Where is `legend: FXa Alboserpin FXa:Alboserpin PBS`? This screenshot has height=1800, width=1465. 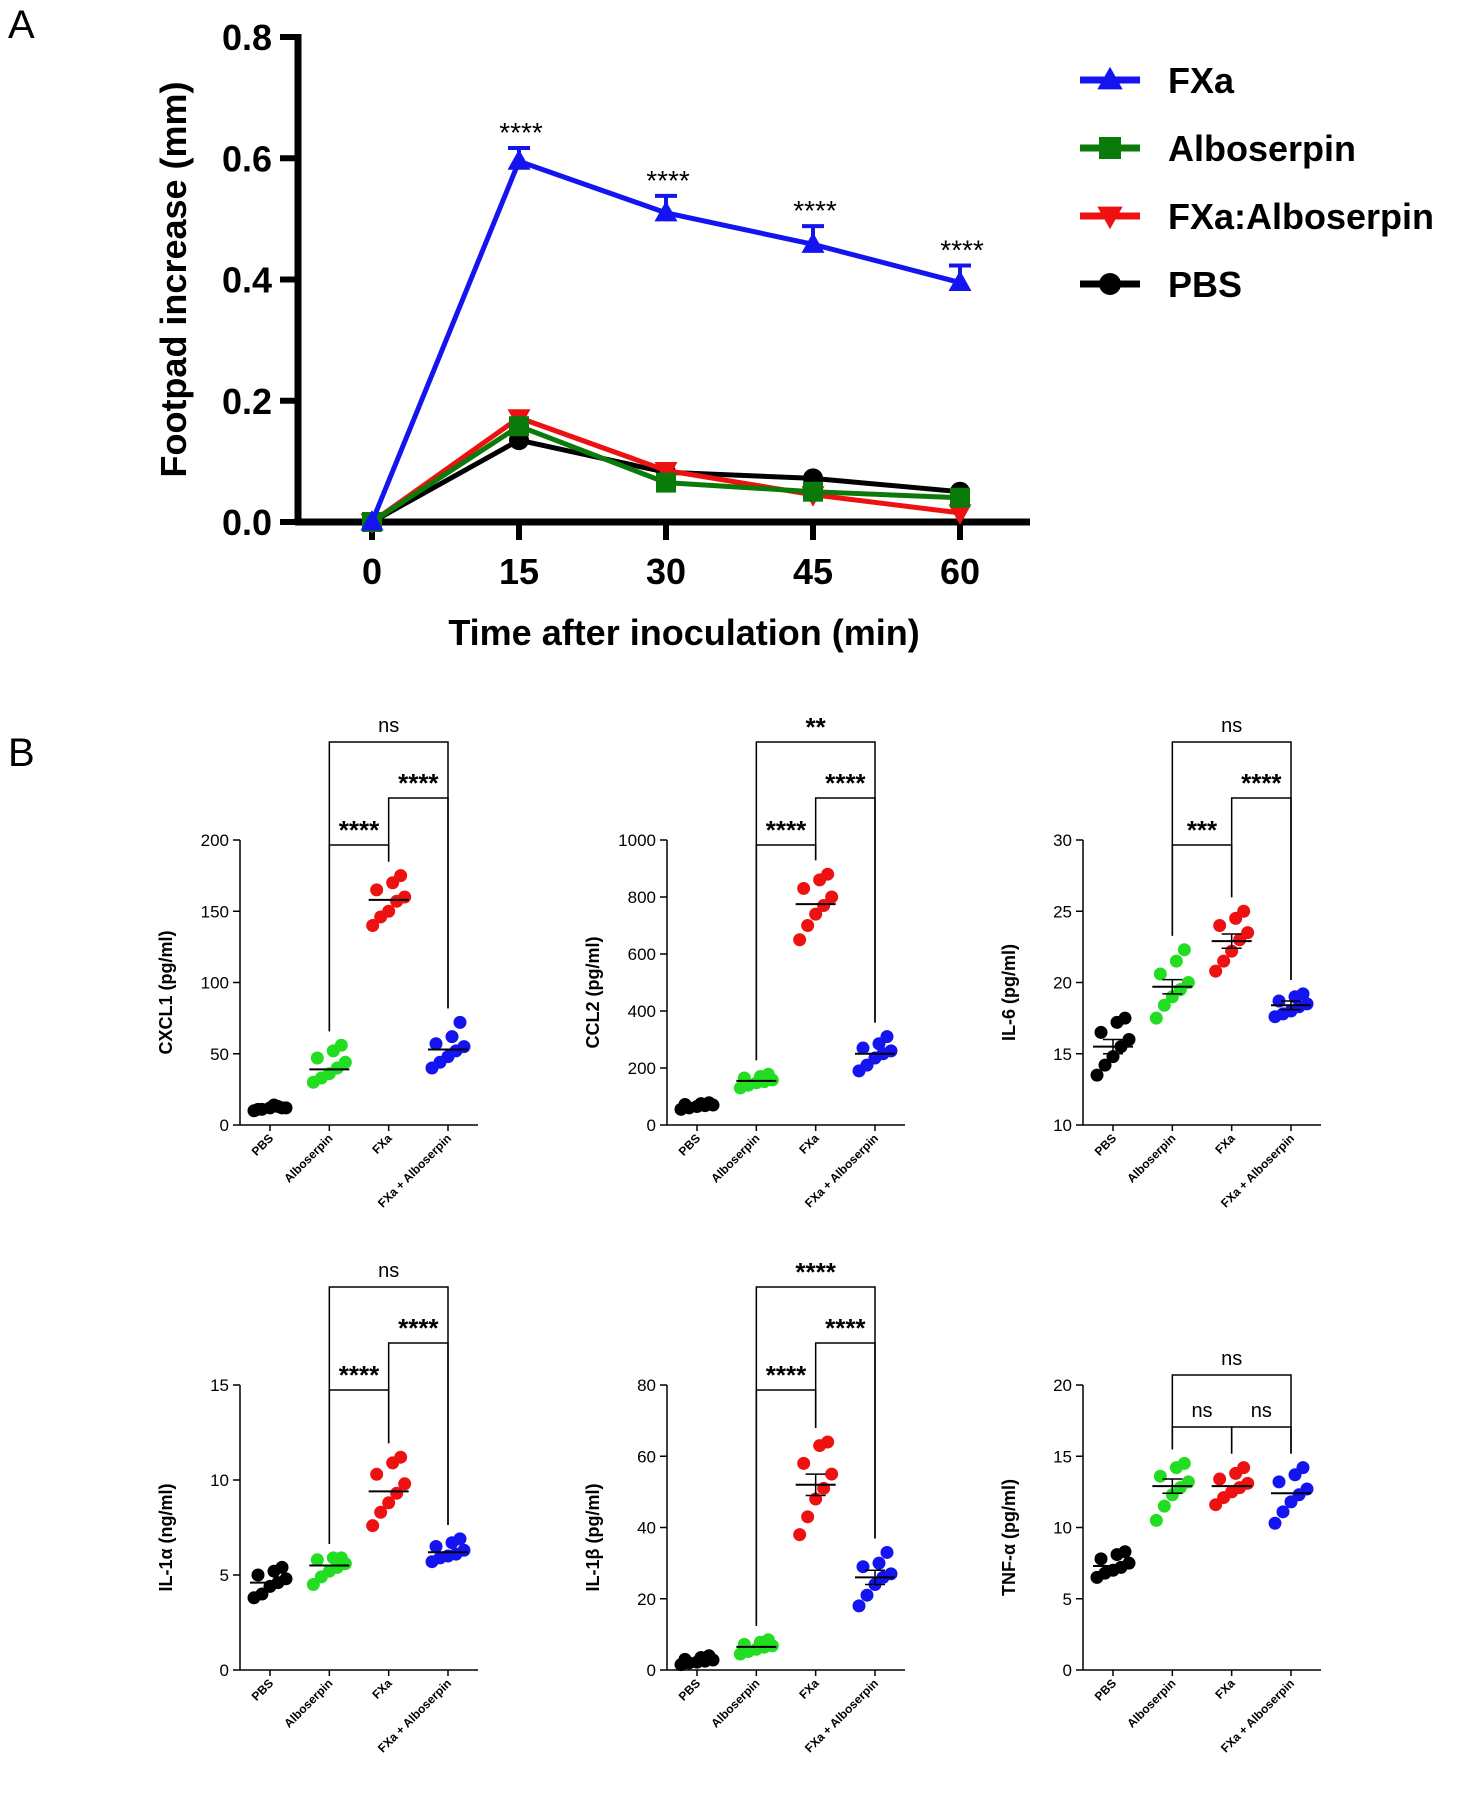 legend: FXa Alboserpin FXa:Alboserpin PBS is located at coordinates (1257, 182).